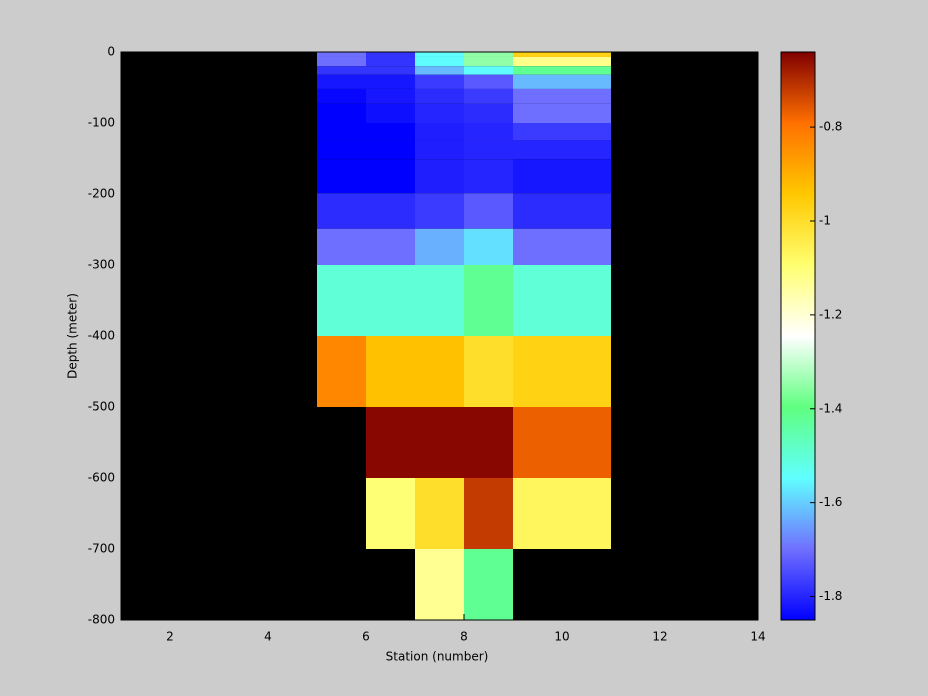 This screenshot has height=696, width=928. I want to click on y-tick-label: -800, so click(101, 620).